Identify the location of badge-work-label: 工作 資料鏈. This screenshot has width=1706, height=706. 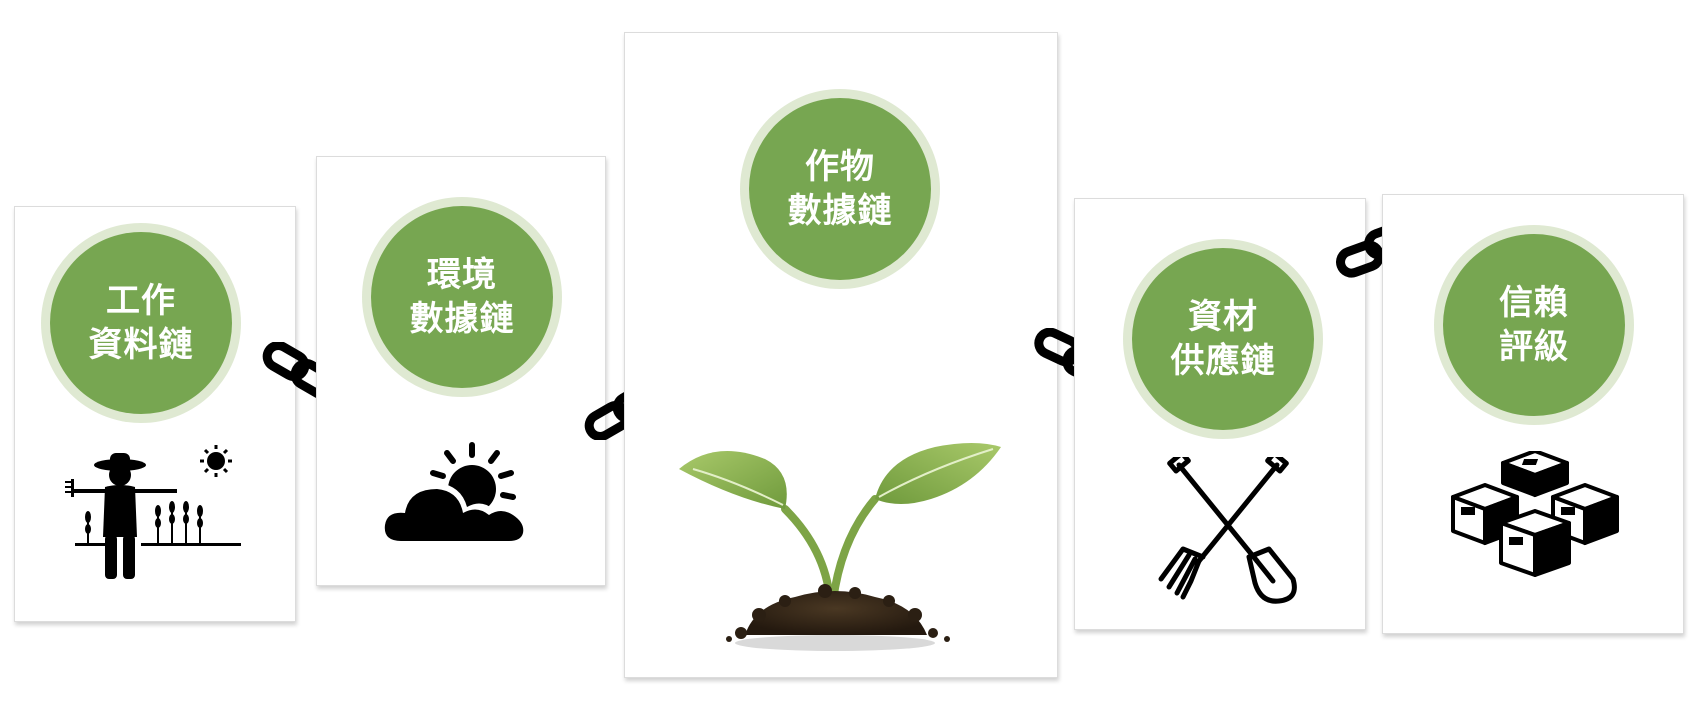
(141, 323).